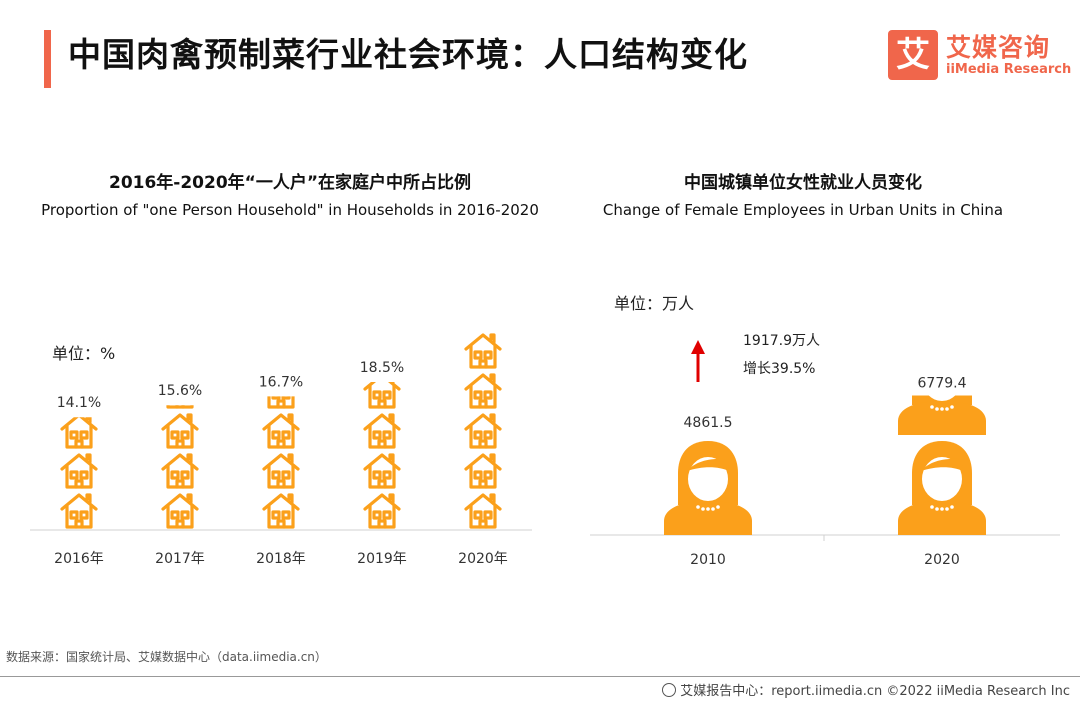 The height and width of the screenshot is (702, 1080). Describe the element at coordinates (290, 183) in the screenshot. I see `left-chart-title: 2016年-2020年“一人户”在家庭户中所占比例` at that location.